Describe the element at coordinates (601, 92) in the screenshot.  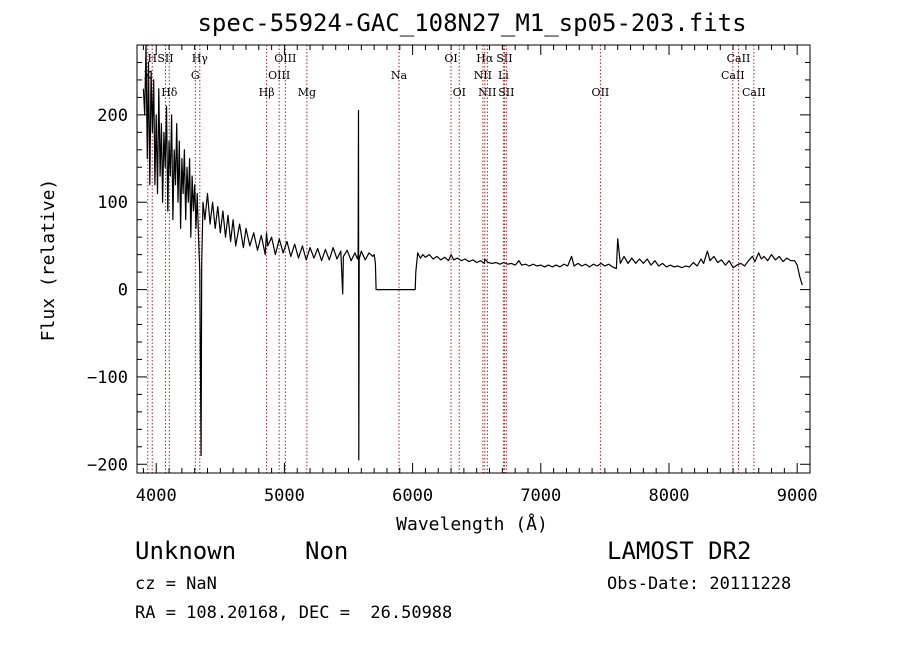
I see `spectral-line-label: OII` at that location.